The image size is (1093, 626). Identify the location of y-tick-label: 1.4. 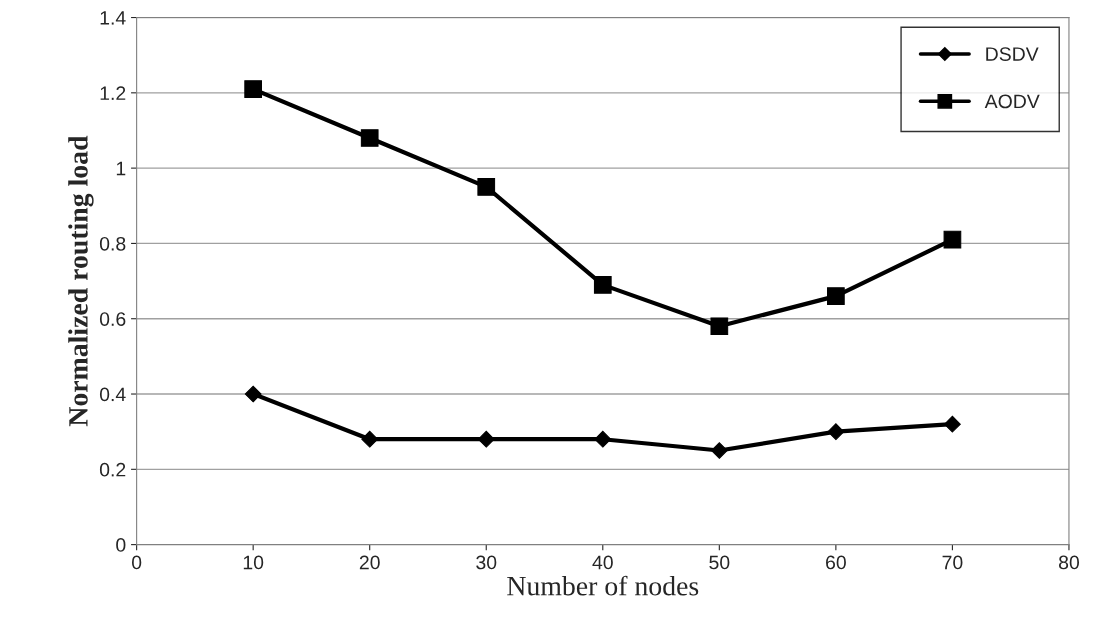
(113, 18).